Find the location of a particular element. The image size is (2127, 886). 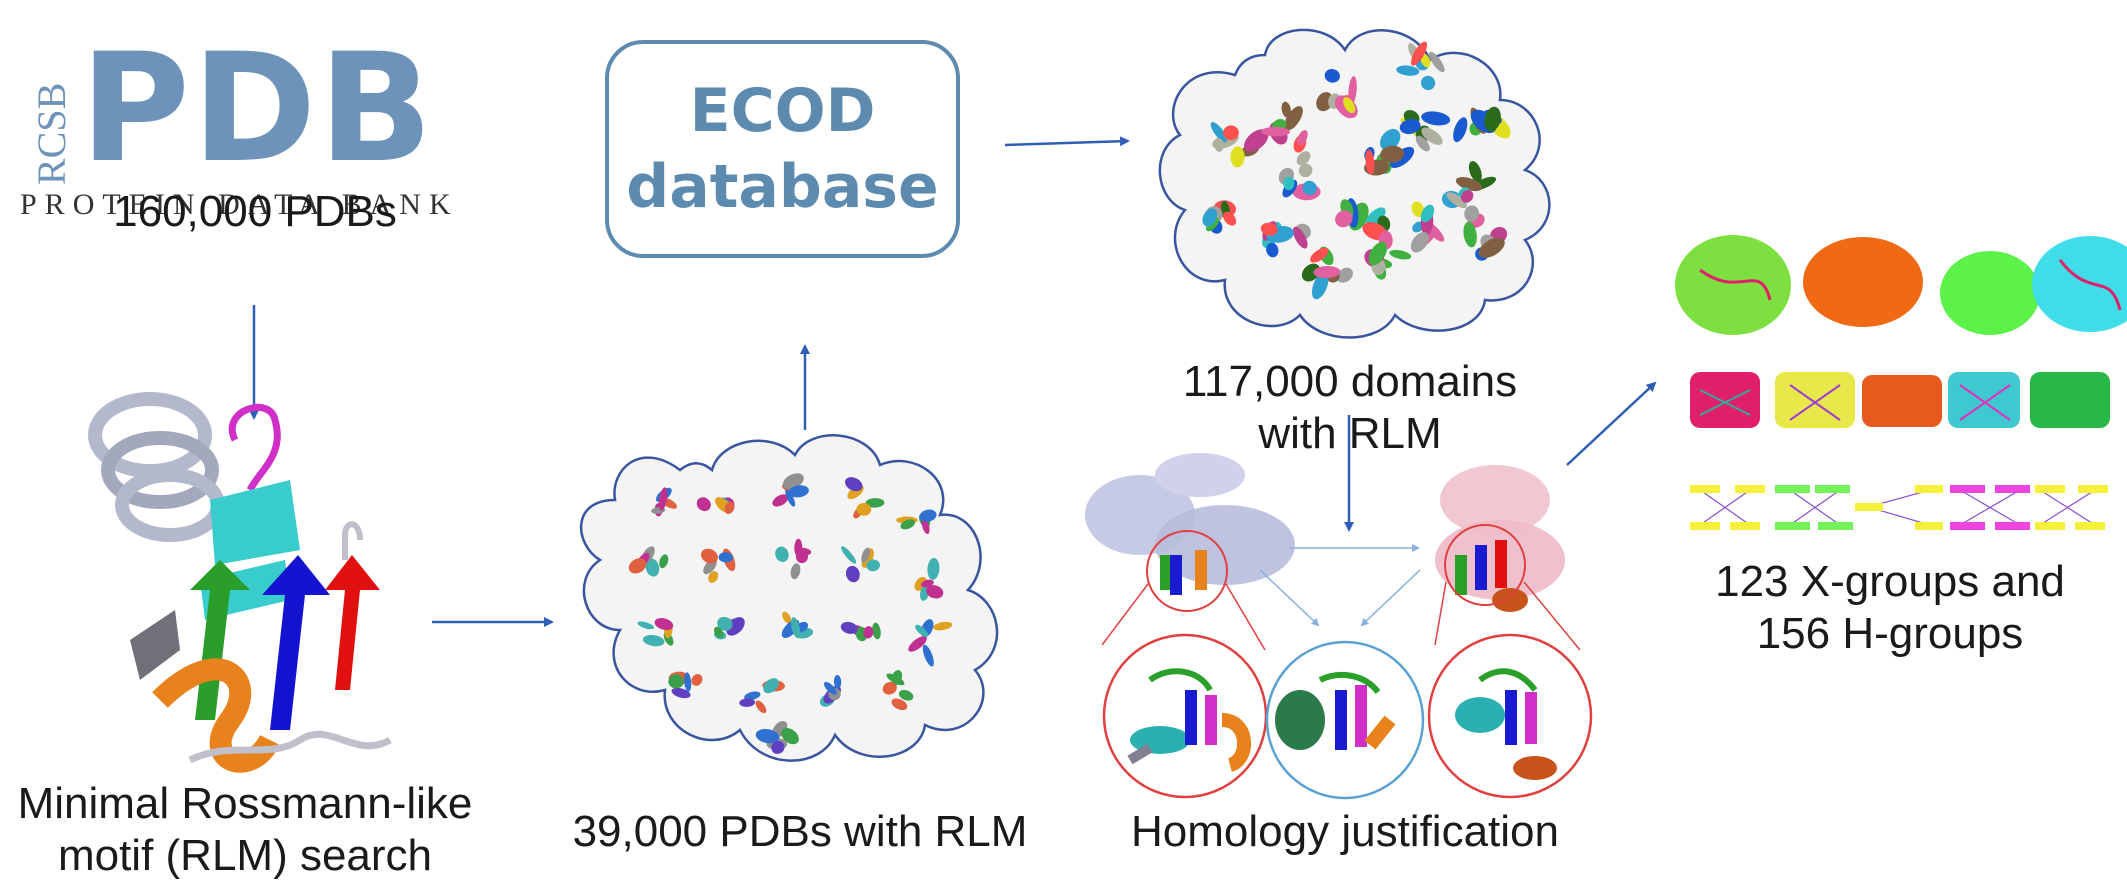

label-domains: 117,000 domains with RLM is located at coordinates (1350, 407).